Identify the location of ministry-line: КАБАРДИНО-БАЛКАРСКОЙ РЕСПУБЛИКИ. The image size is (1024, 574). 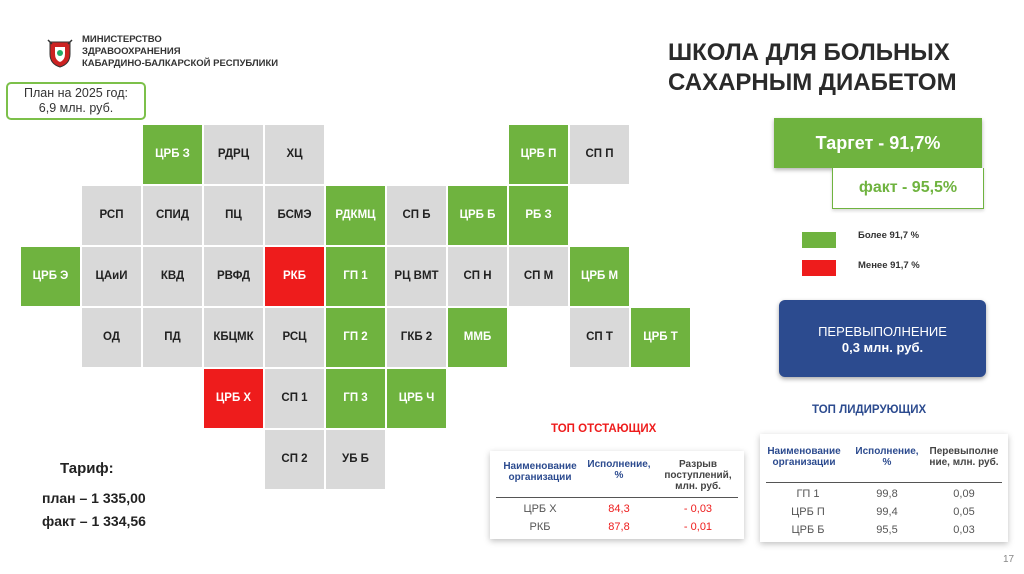
(180, 63).